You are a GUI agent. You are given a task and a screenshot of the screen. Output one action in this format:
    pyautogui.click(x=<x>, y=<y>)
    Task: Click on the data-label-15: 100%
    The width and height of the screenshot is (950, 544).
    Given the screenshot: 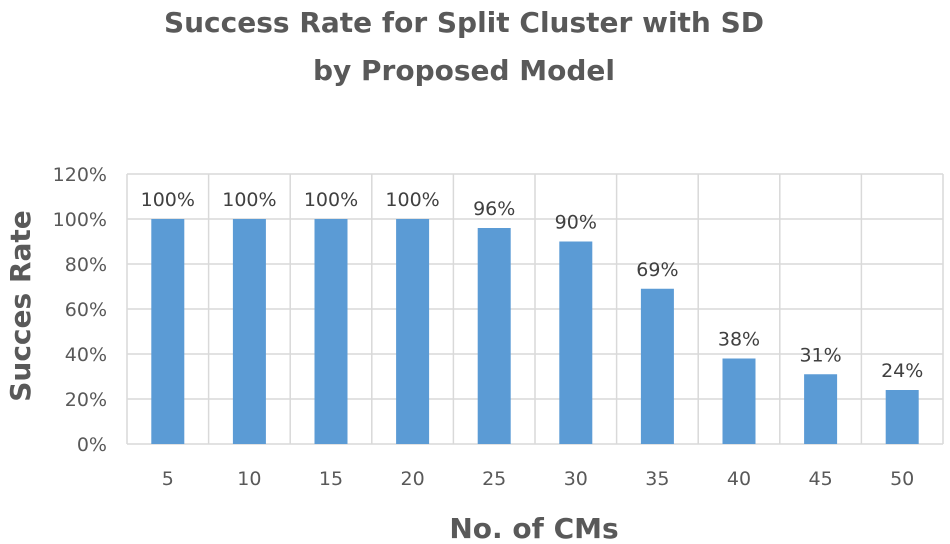 What is the action you would take?
    pyautogui.click(x=331, y=200)
    